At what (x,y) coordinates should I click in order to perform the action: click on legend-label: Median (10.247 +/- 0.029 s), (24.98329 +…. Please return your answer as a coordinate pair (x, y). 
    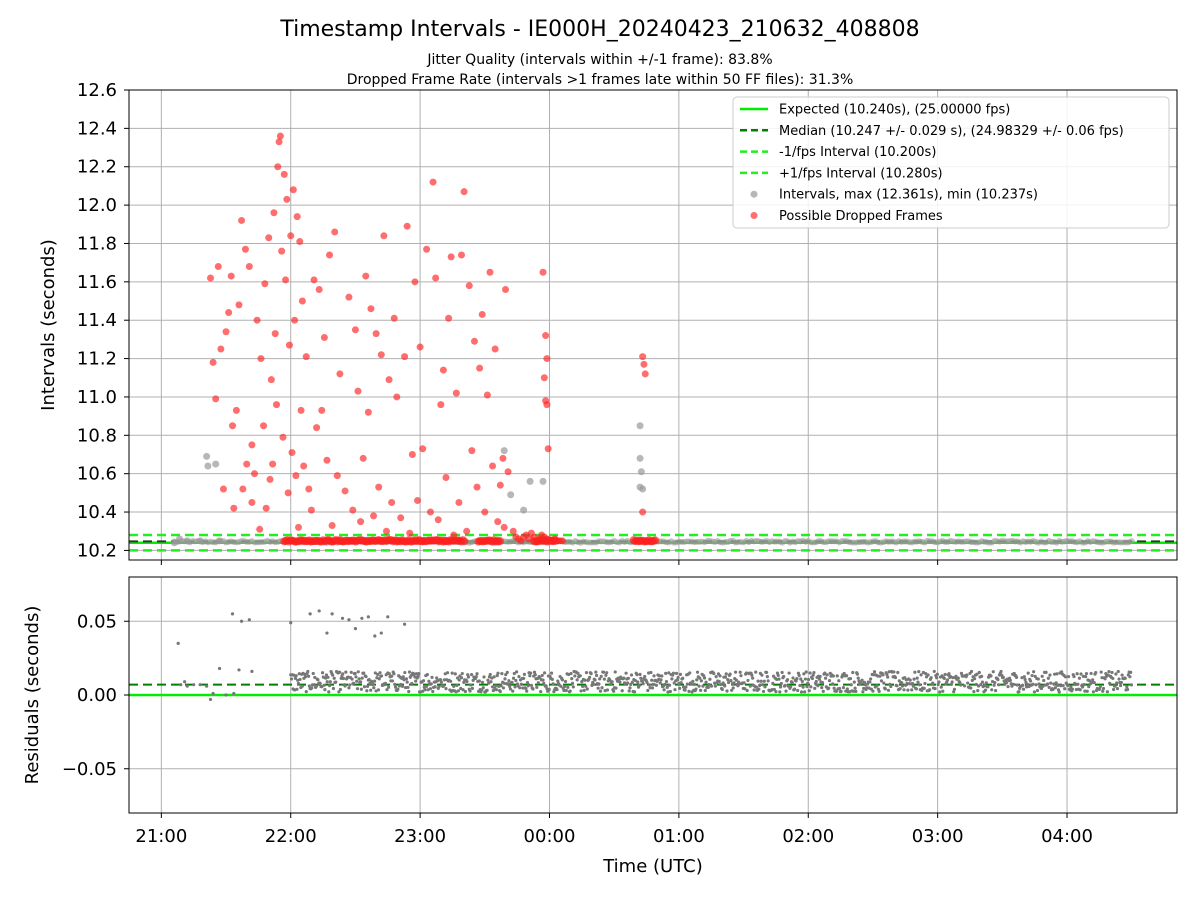
    Looking at the image, I should click on (951, 131).